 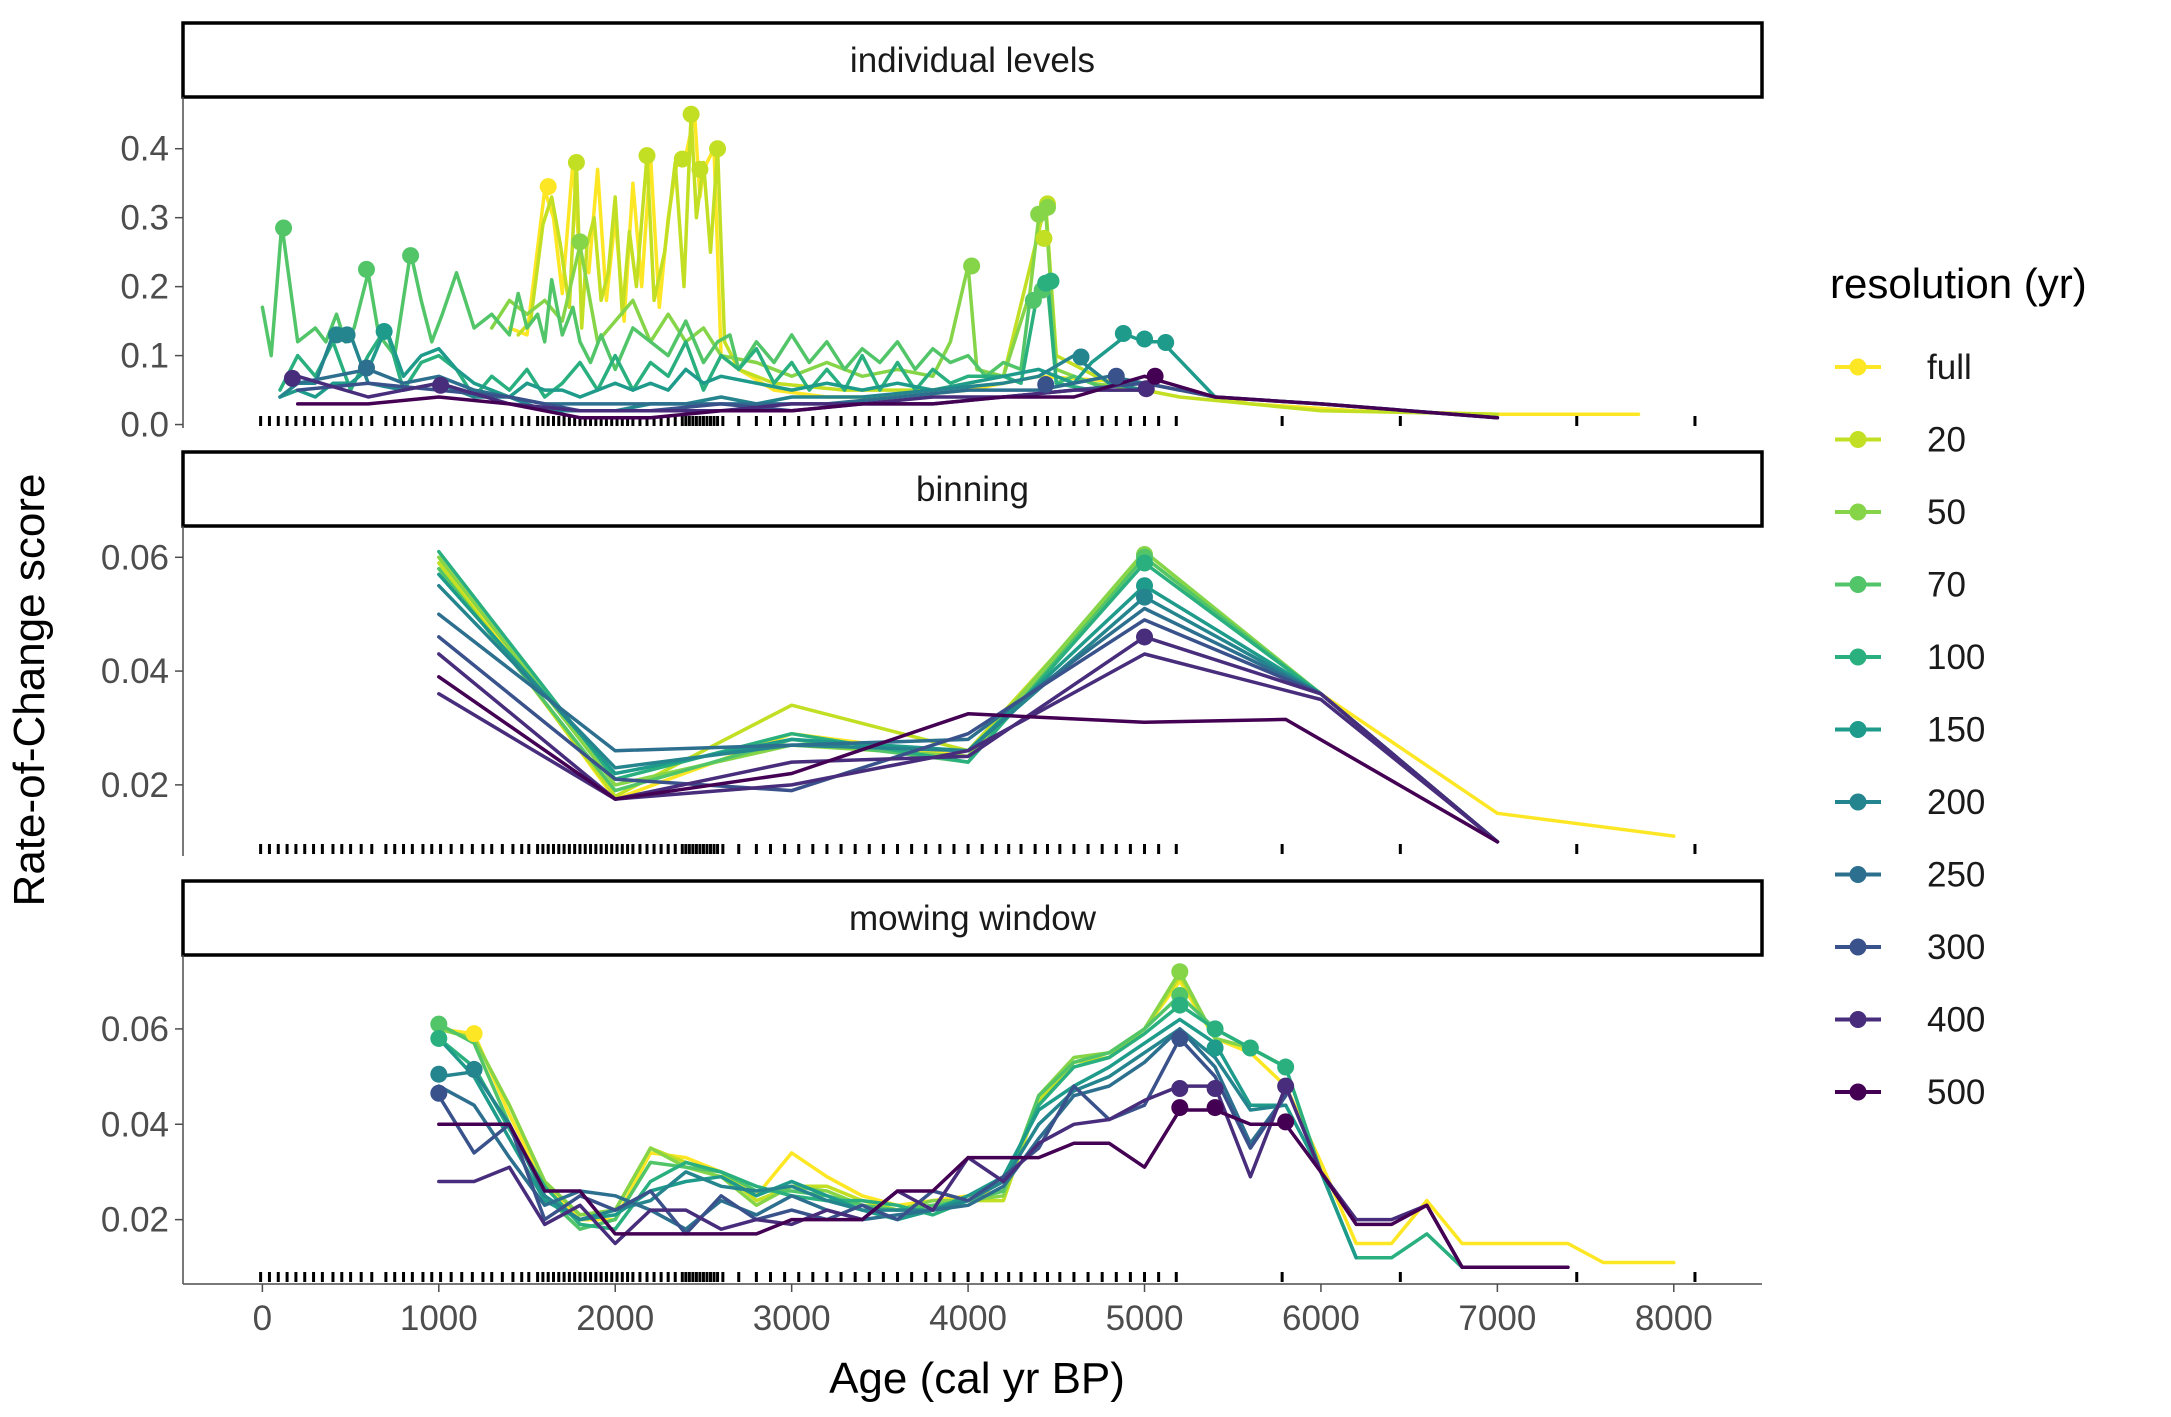 I want to click on legend-label: 100, so click(x=1956, y=657).